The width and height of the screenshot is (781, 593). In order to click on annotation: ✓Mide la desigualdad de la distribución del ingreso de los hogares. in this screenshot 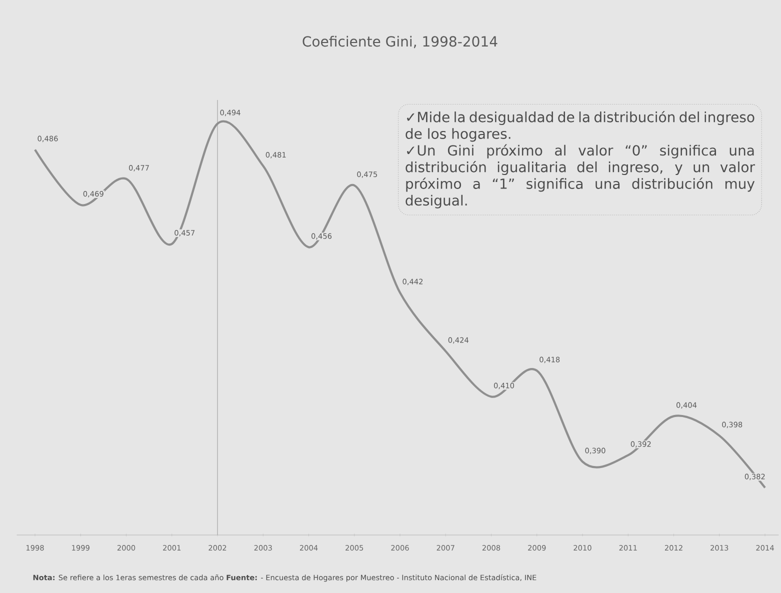, I will do `click(580, 126)`.